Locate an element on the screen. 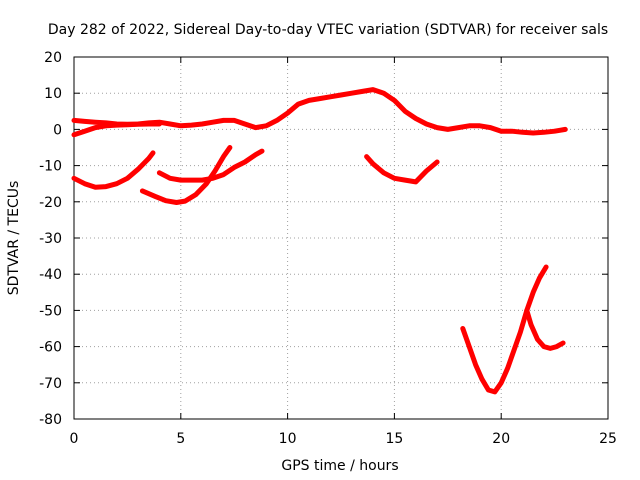 The height and width of the screenshot is (480, 640). y-tick-label: -50 is located at coordinates (50, 311).